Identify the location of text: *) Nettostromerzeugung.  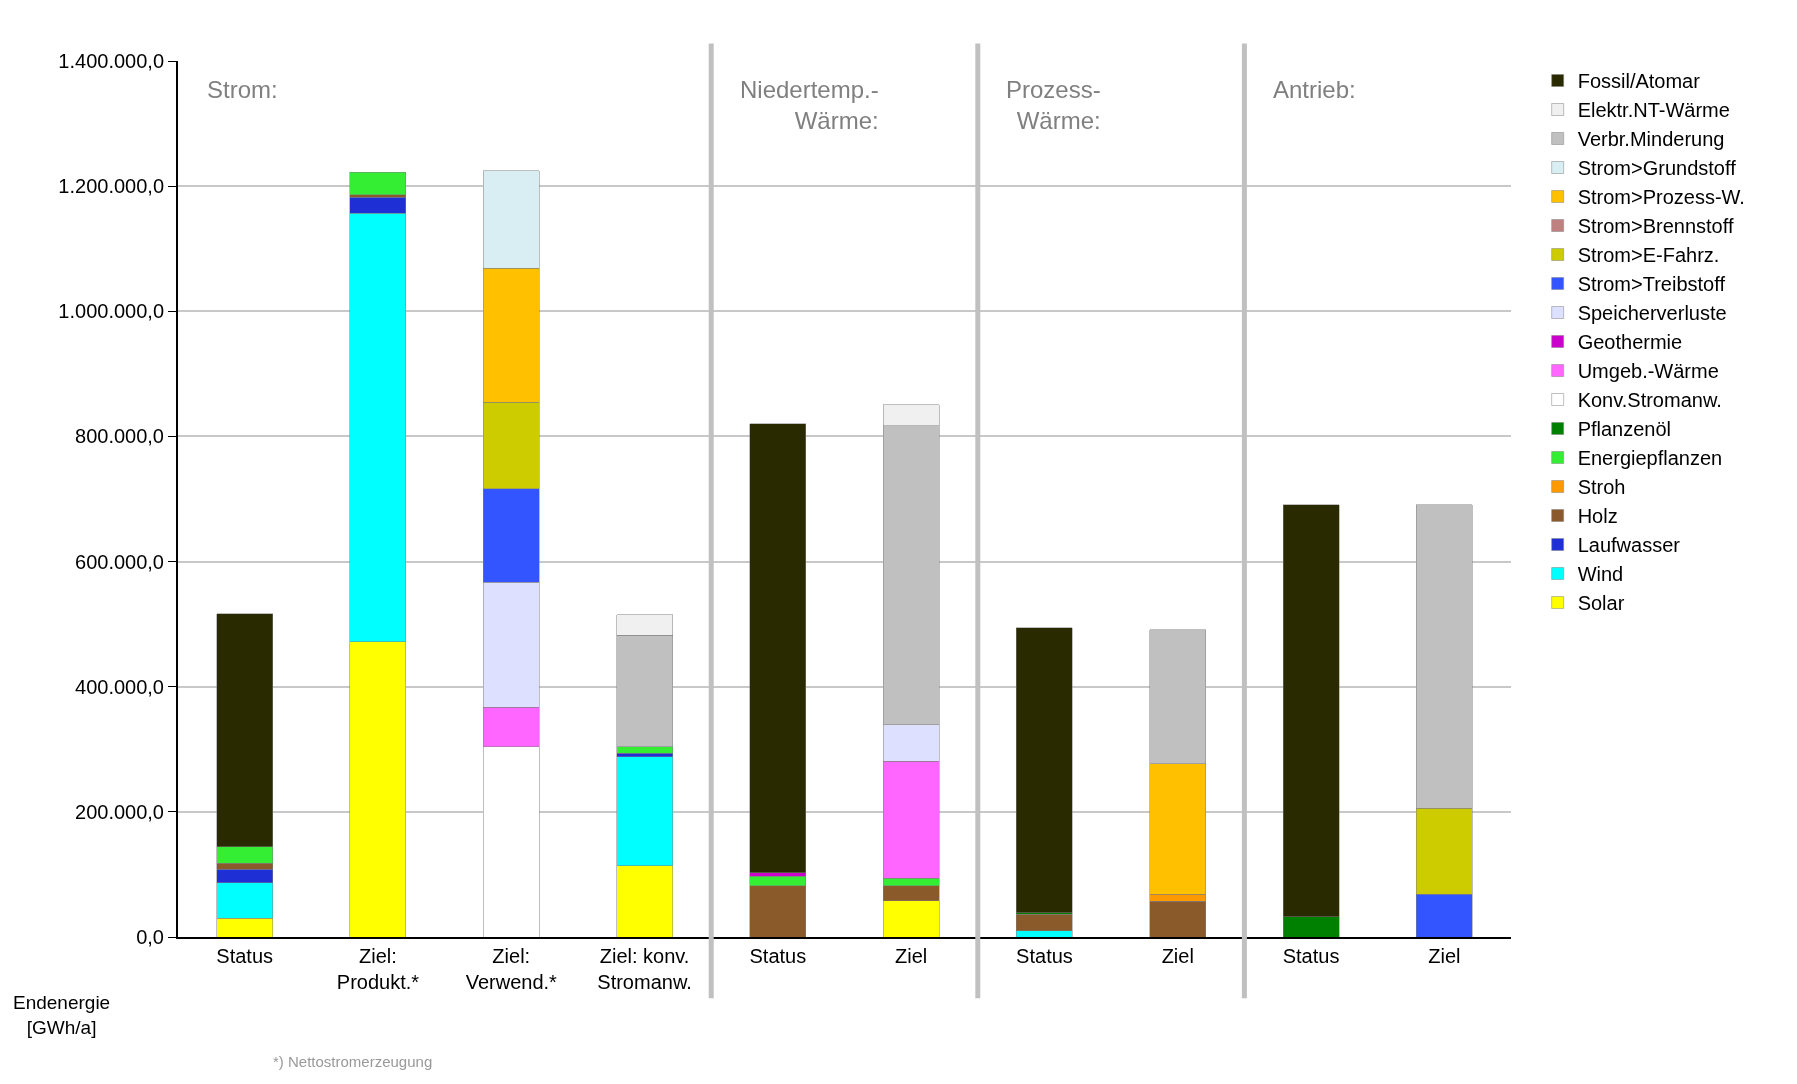
(353, 1061).